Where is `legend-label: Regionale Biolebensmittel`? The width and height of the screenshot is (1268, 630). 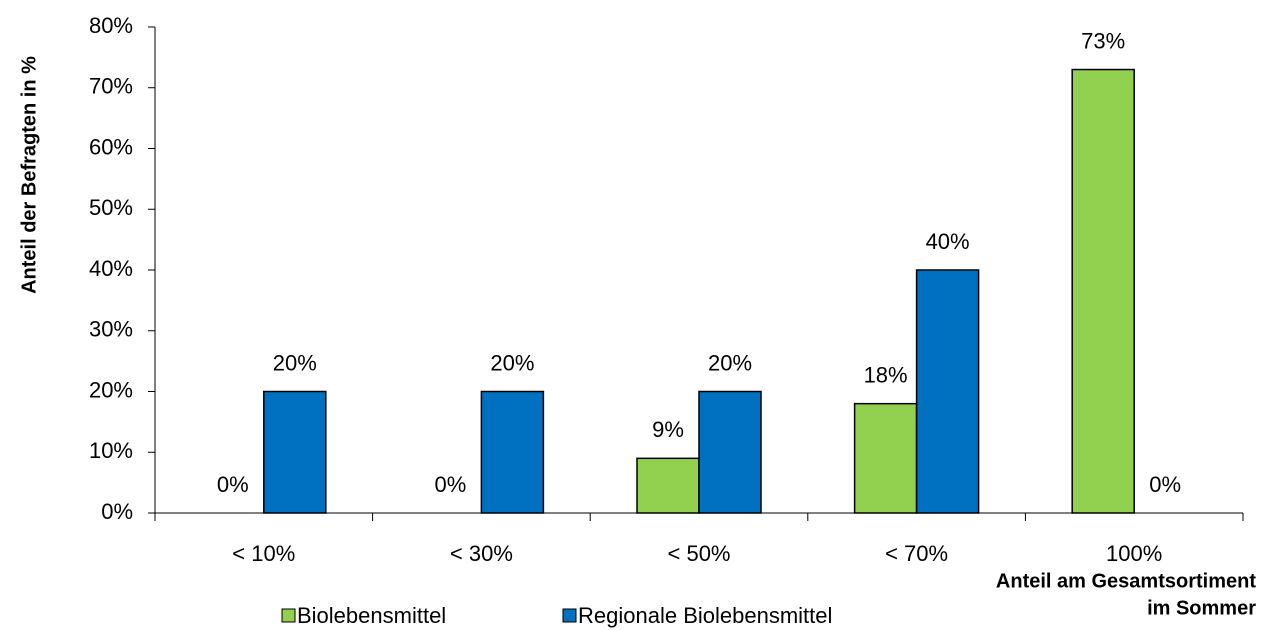 legend-label: Regionale Biolebensmittel is located at coordinates (705, 615).